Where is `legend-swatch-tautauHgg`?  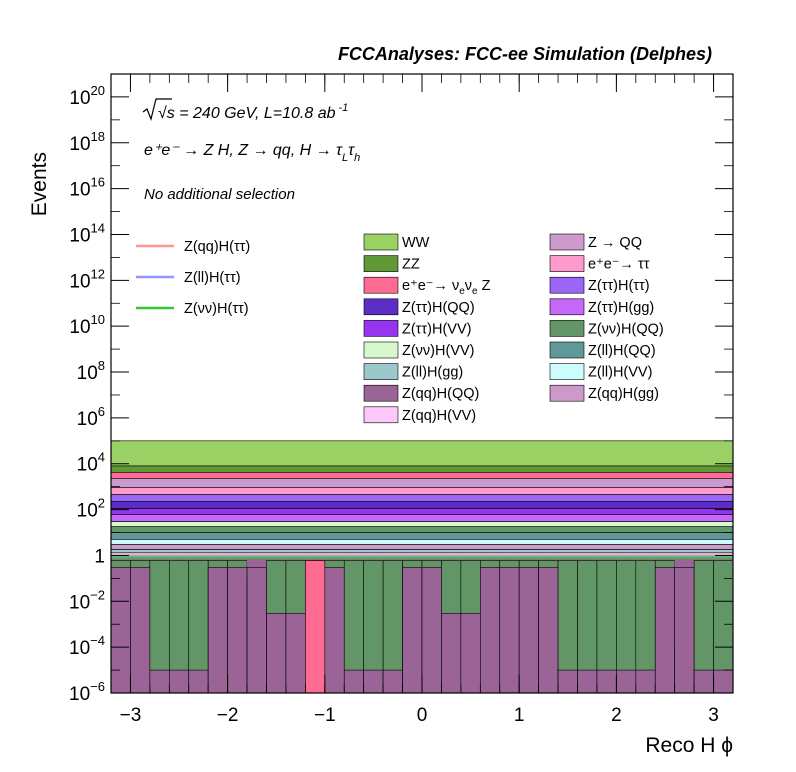 legend-swatch-tautauHgg is located at coordinates (567, 307).